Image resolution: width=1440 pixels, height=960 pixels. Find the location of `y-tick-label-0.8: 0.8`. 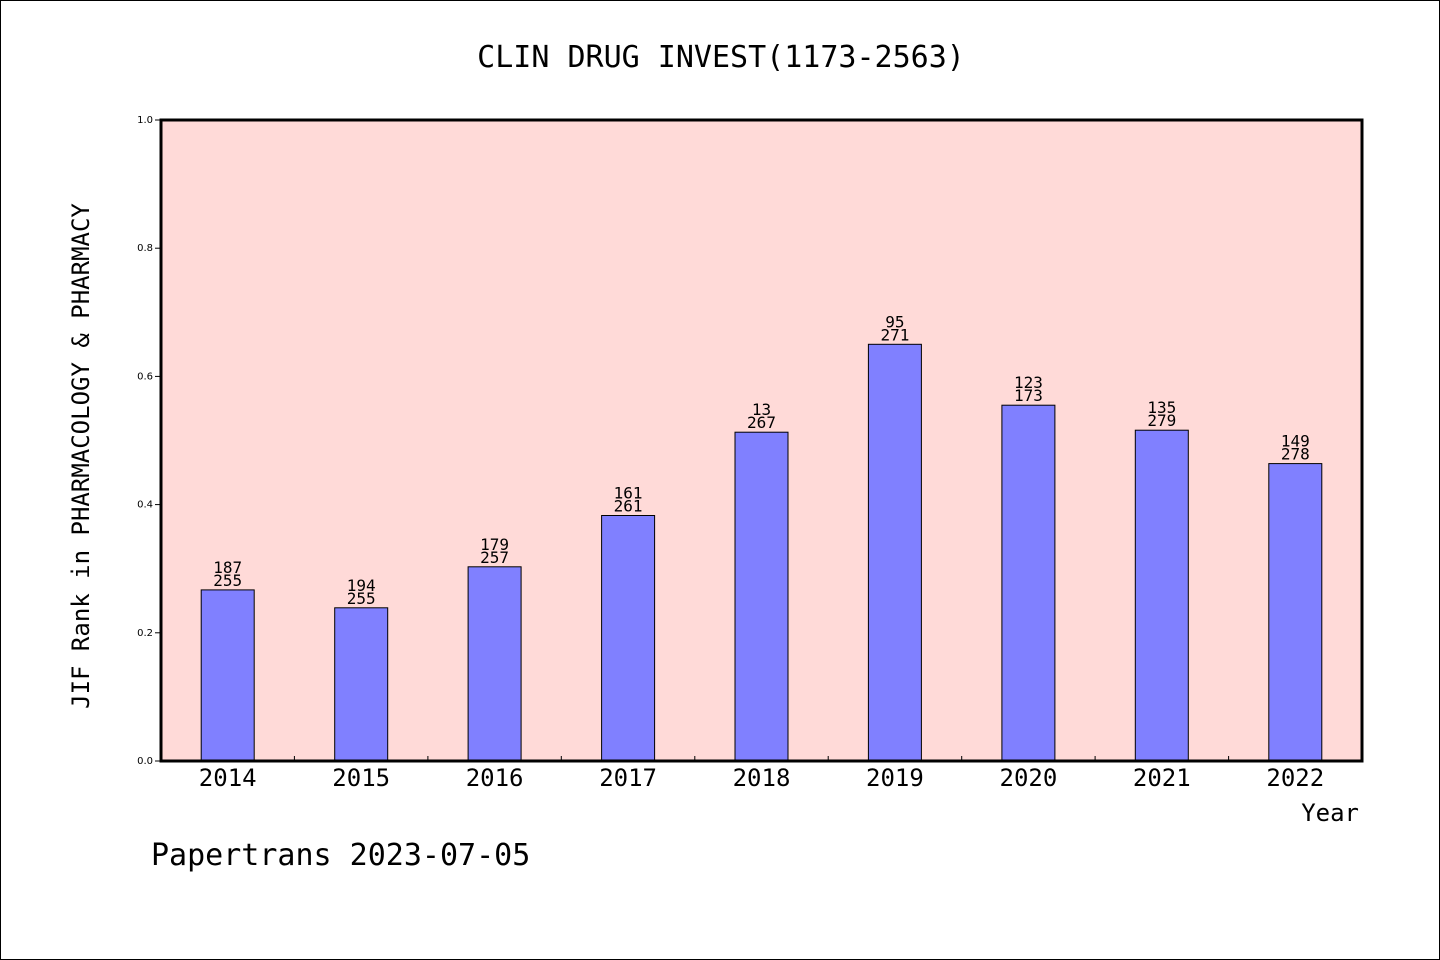

y-tick-label-0.8: 0.8 is located at coordinates (145, 248).